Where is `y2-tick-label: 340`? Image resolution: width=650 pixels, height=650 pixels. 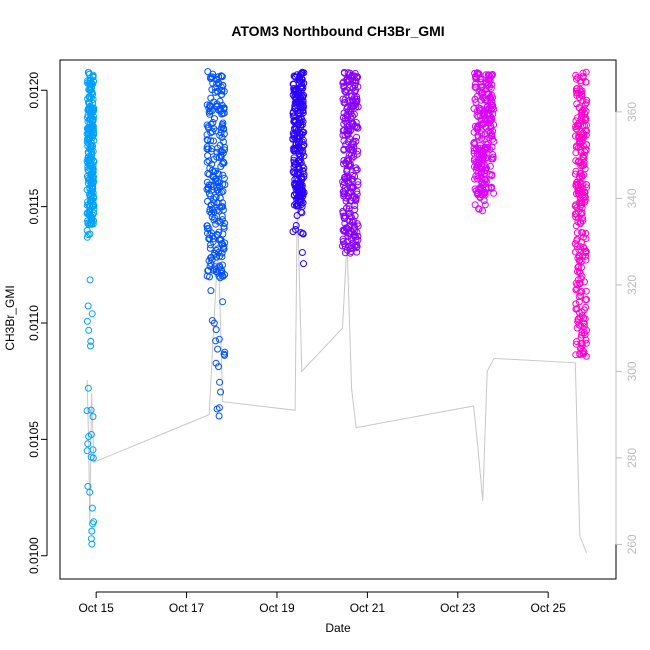 y2-tick-label: 340 is located at coordinates (632, 198).